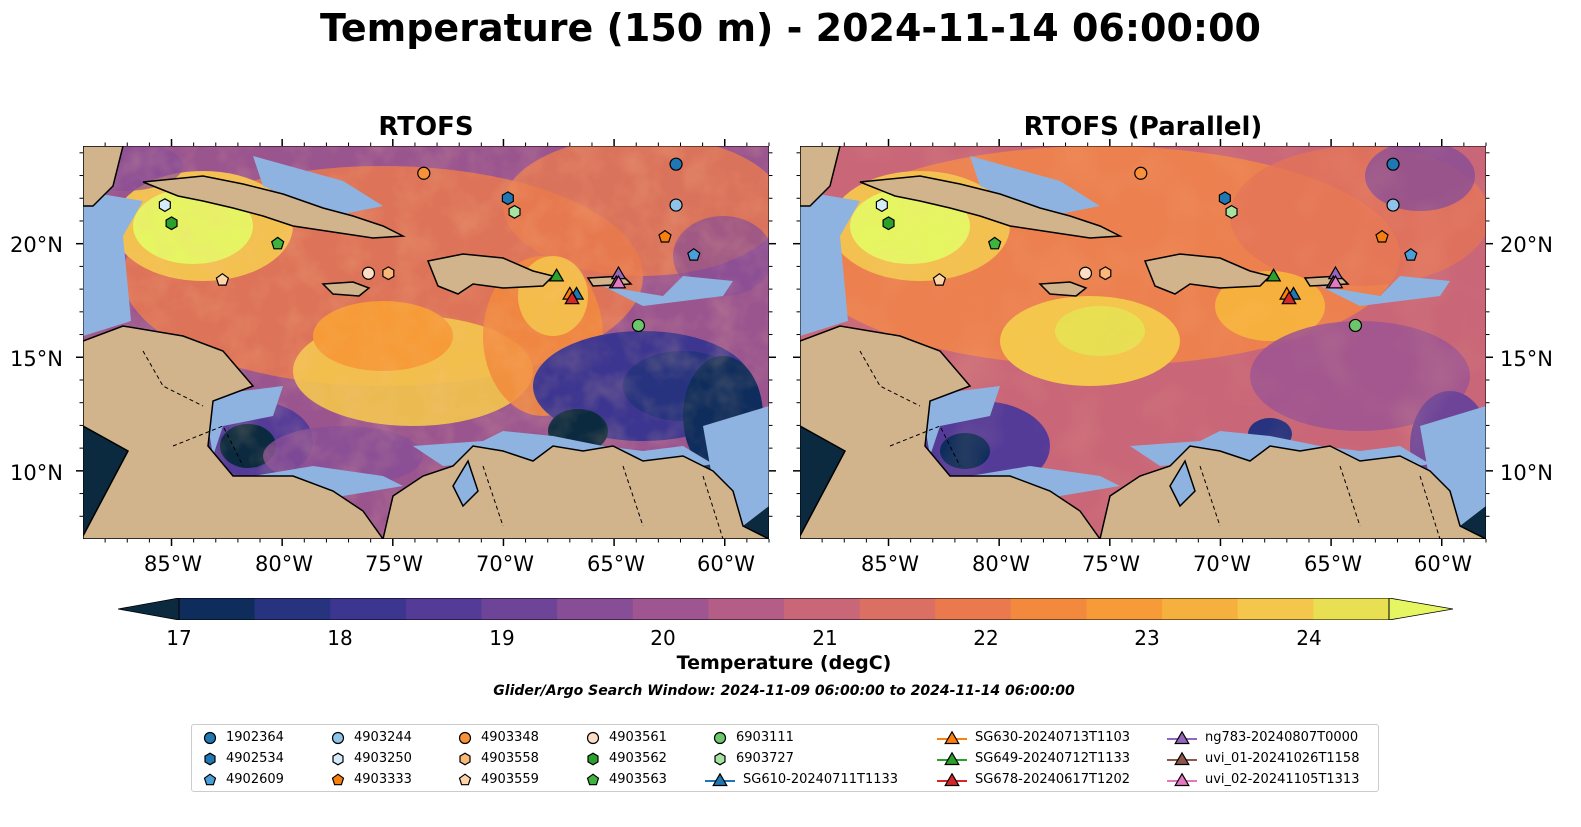 The image size is (1581, 827). I want to click on legend-item: 4903559, so click(498, 779).